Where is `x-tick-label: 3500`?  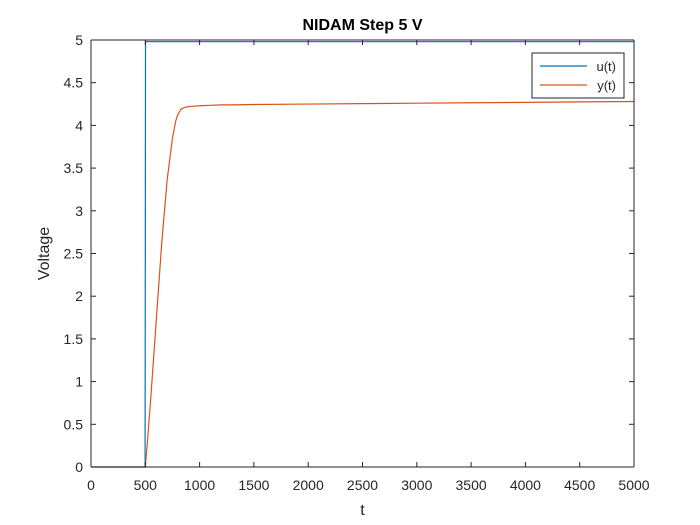
x-tick-label: 3500 is located at coordinates (471, 485).